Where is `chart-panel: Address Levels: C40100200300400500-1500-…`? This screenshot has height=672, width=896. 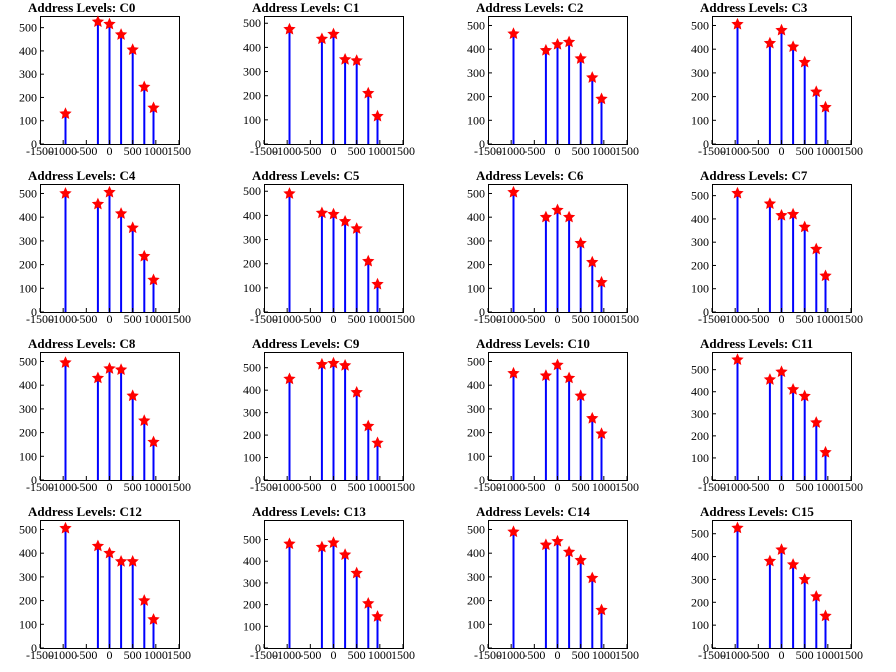
chart-panel: Address Levels: C40100200300400500-1500-… is located at coordinates (105, 247).